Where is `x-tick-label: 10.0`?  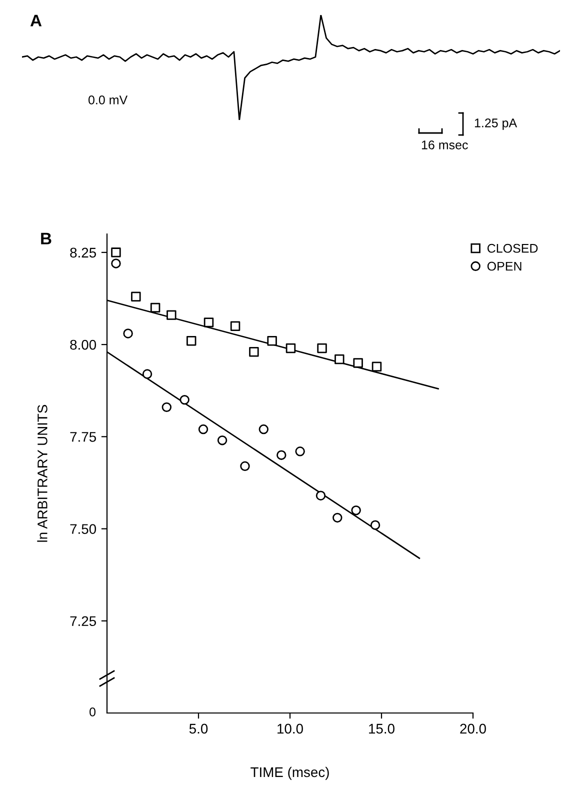
x-tick-label: 10.0 is located at coordinates (290, 729).